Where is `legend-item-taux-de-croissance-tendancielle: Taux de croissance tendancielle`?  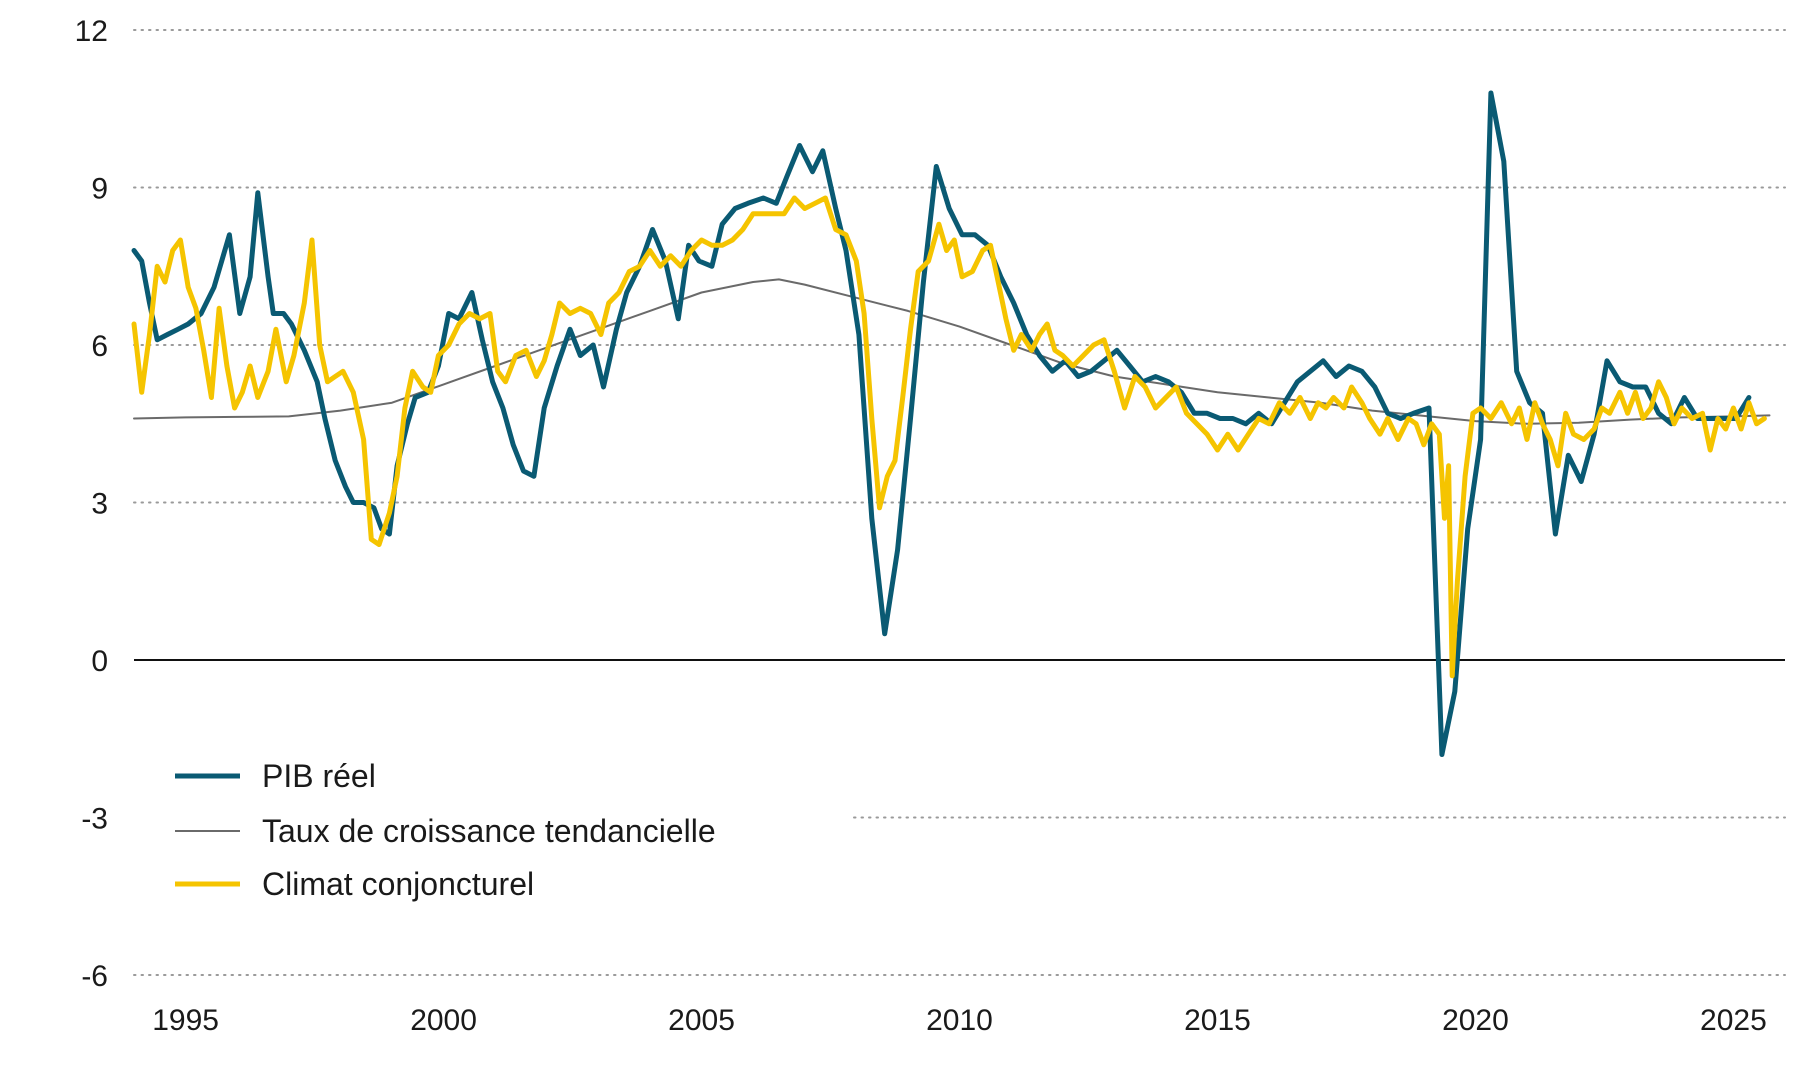 legend-item-taux-de-croissance-tendancielle: Taux de croissance tendancielle is located at coordinates (445, 831).